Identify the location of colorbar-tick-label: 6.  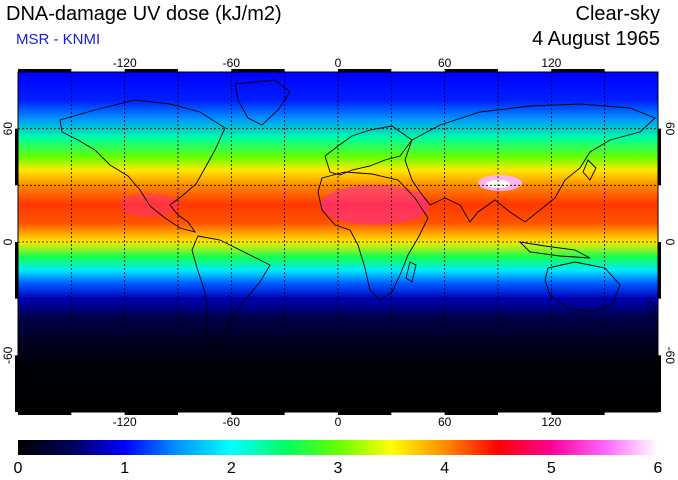
(658, 468).